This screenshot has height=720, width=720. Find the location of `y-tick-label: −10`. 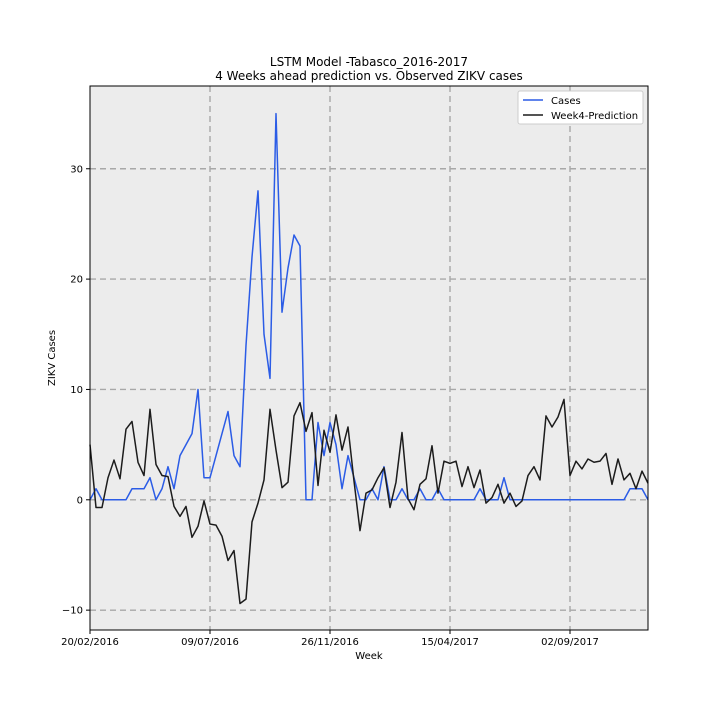

y-tick-label: −10 is located at coordinates (72, 611).